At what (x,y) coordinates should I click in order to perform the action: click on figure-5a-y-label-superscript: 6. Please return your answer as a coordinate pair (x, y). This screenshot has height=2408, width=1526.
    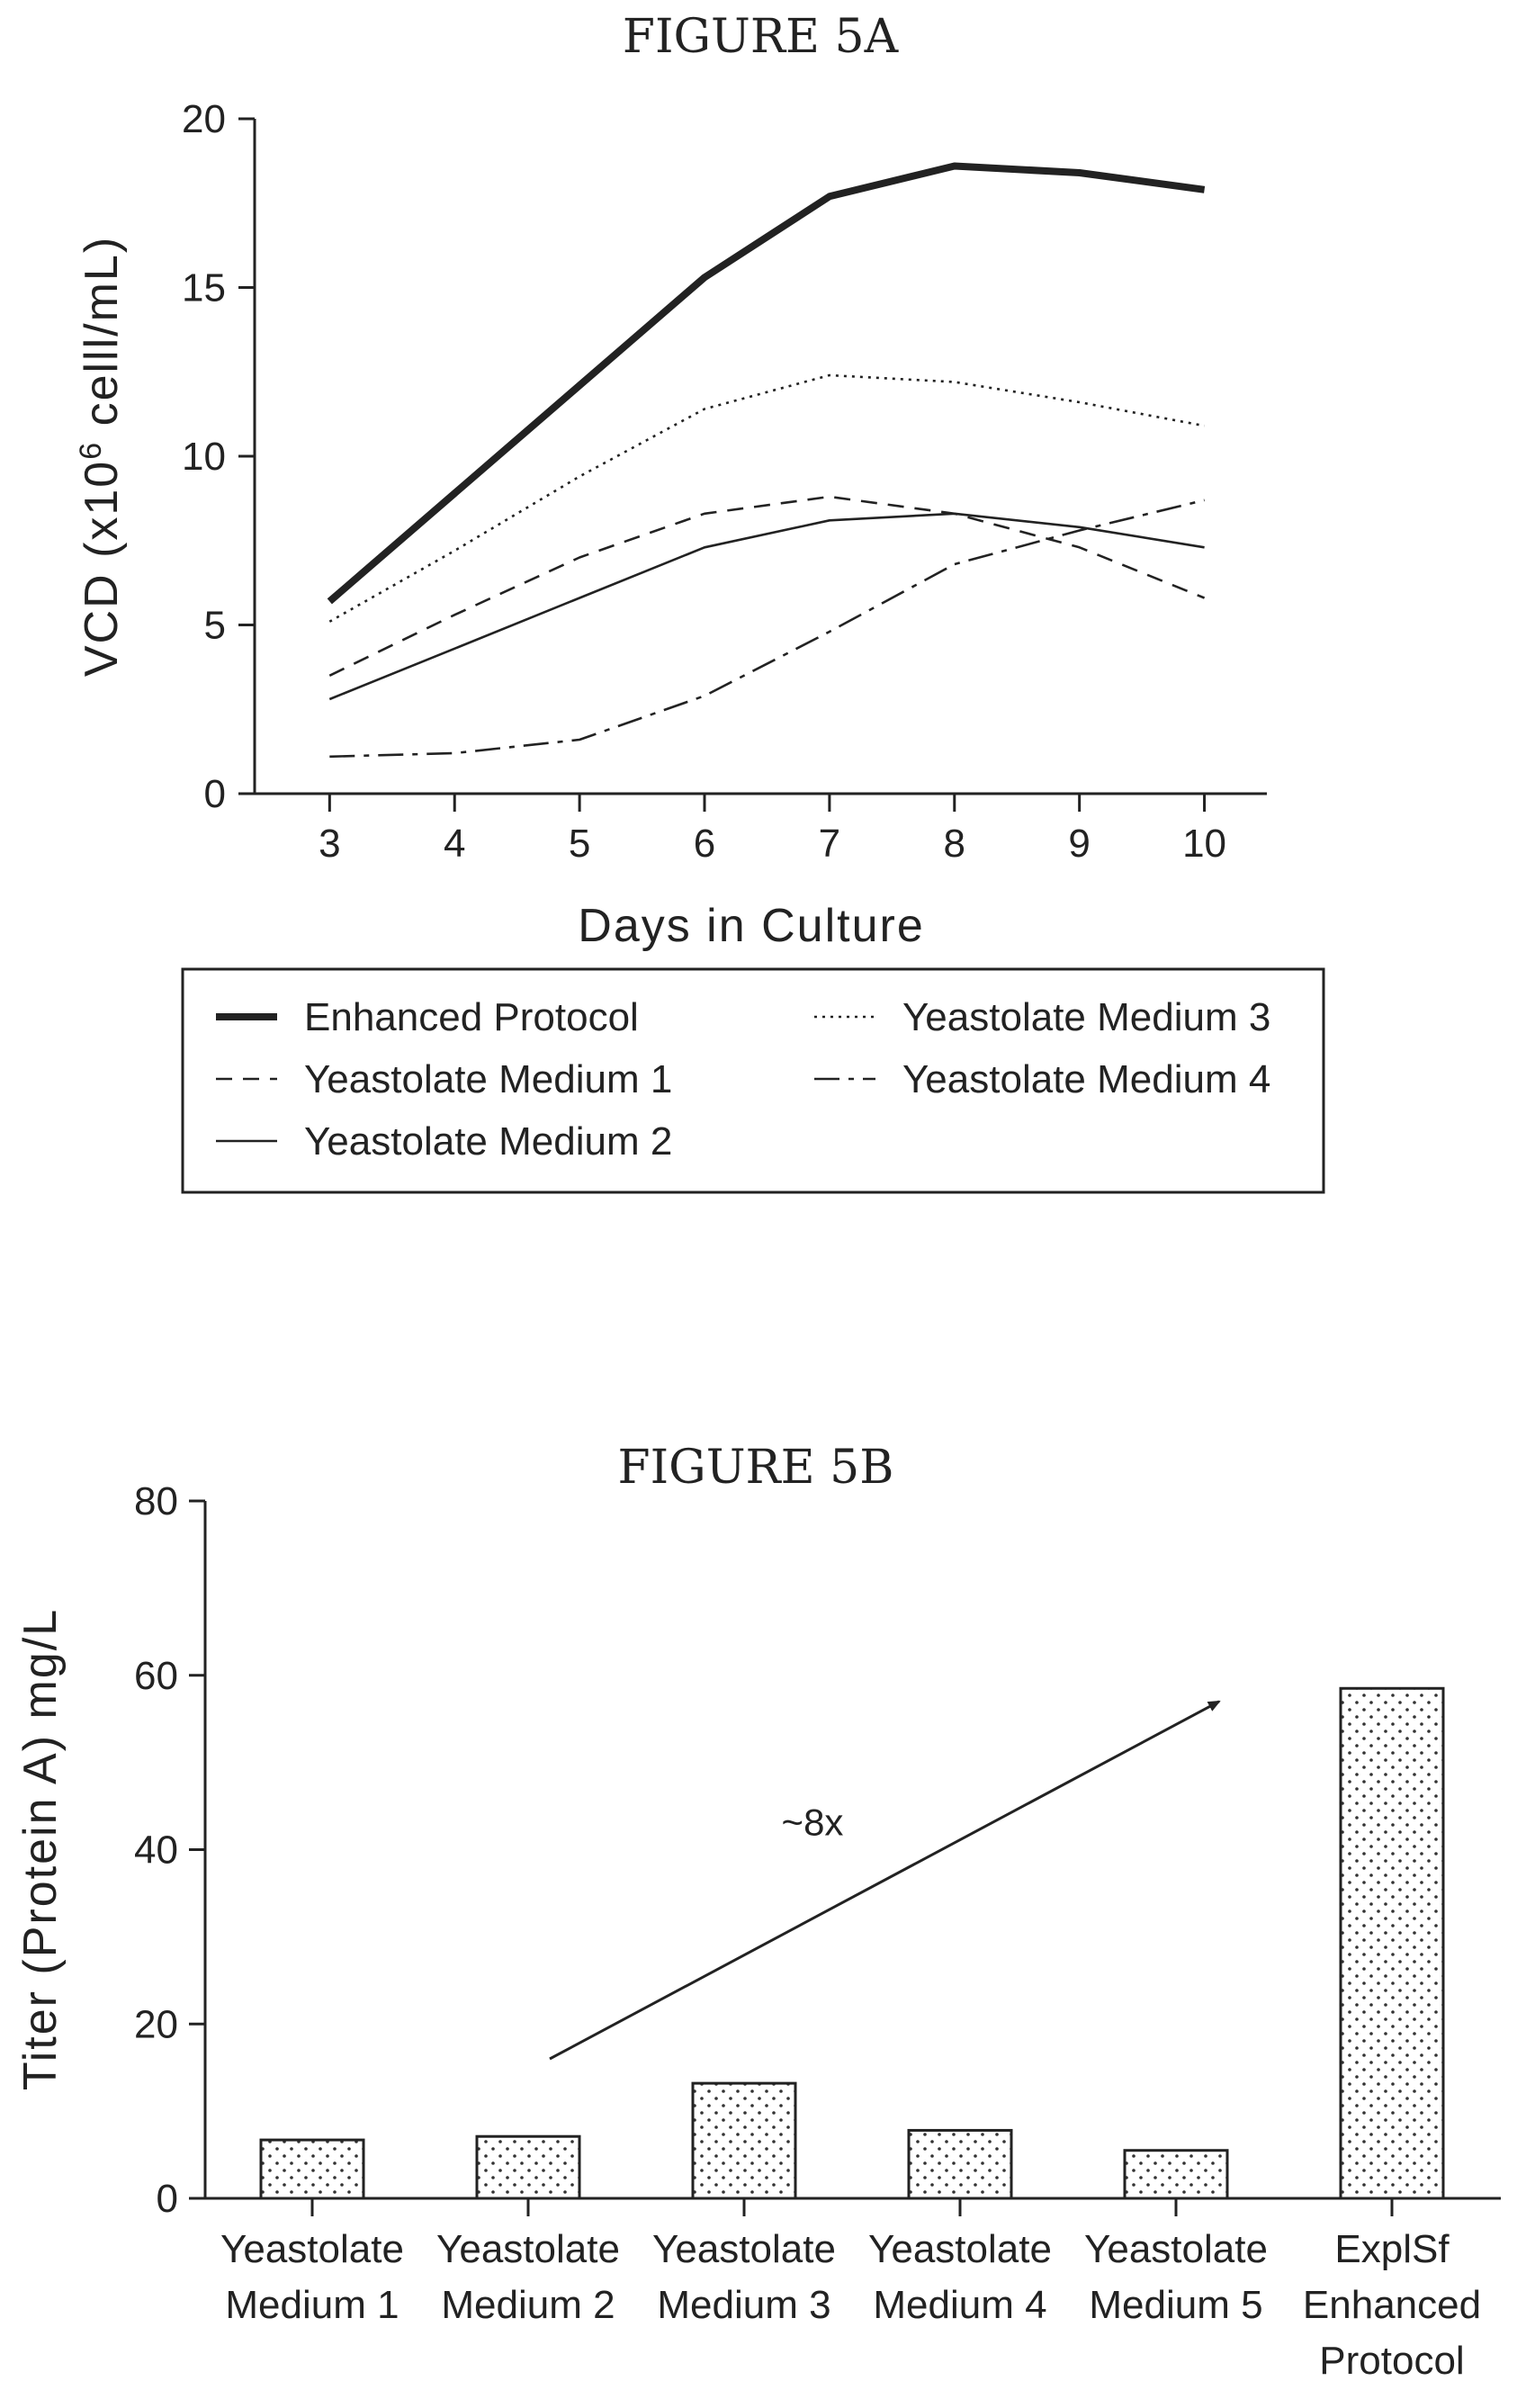
    Looking at the image, I should click on (91, 450).